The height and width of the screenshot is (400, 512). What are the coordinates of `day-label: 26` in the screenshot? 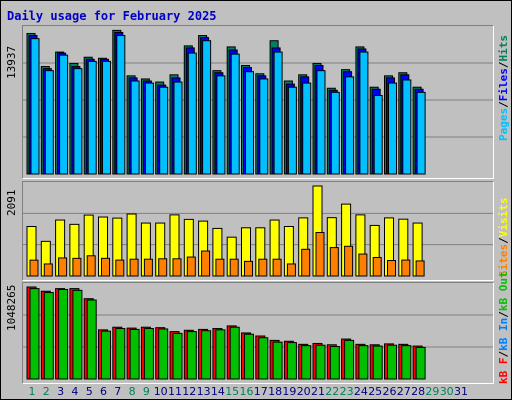 It's located at (390, 391).